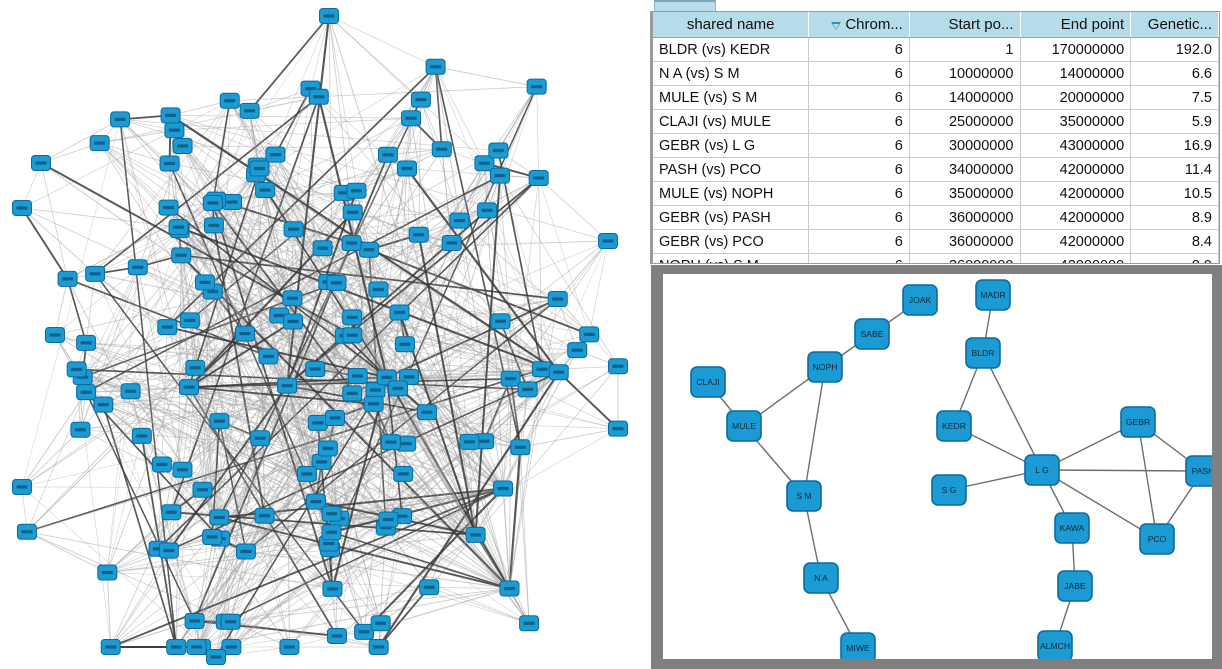 This screenshot has height=669, width=1222. Describe the element at coordinates (936, 145) in the screenshot. I see `table-row: GEBR (vs) L G 6 30000000 43000000 16.9` at that location.